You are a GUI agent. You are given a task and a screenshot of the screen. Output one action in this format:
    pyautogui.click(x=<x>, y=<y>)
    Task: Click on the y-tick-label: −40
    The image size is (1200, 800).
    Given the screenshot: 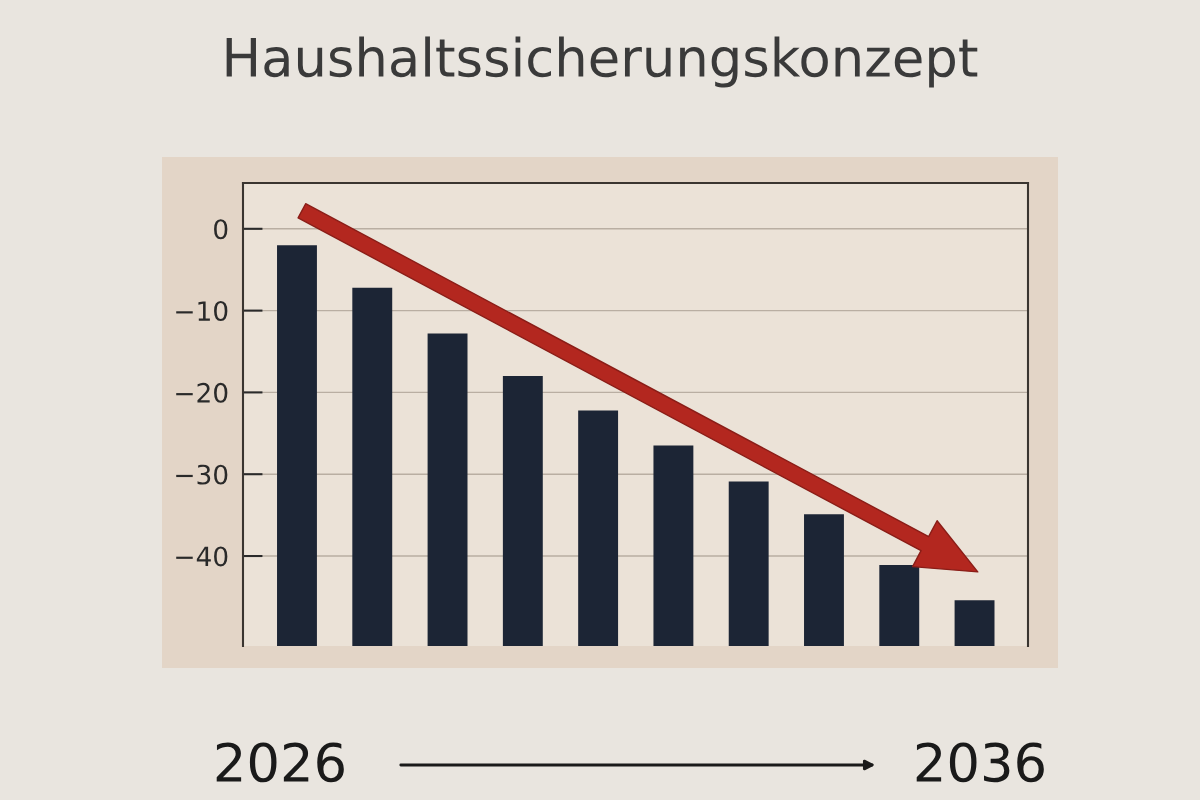 What is the action you would take?
    pyautogui.click(x=202, y=556)
    